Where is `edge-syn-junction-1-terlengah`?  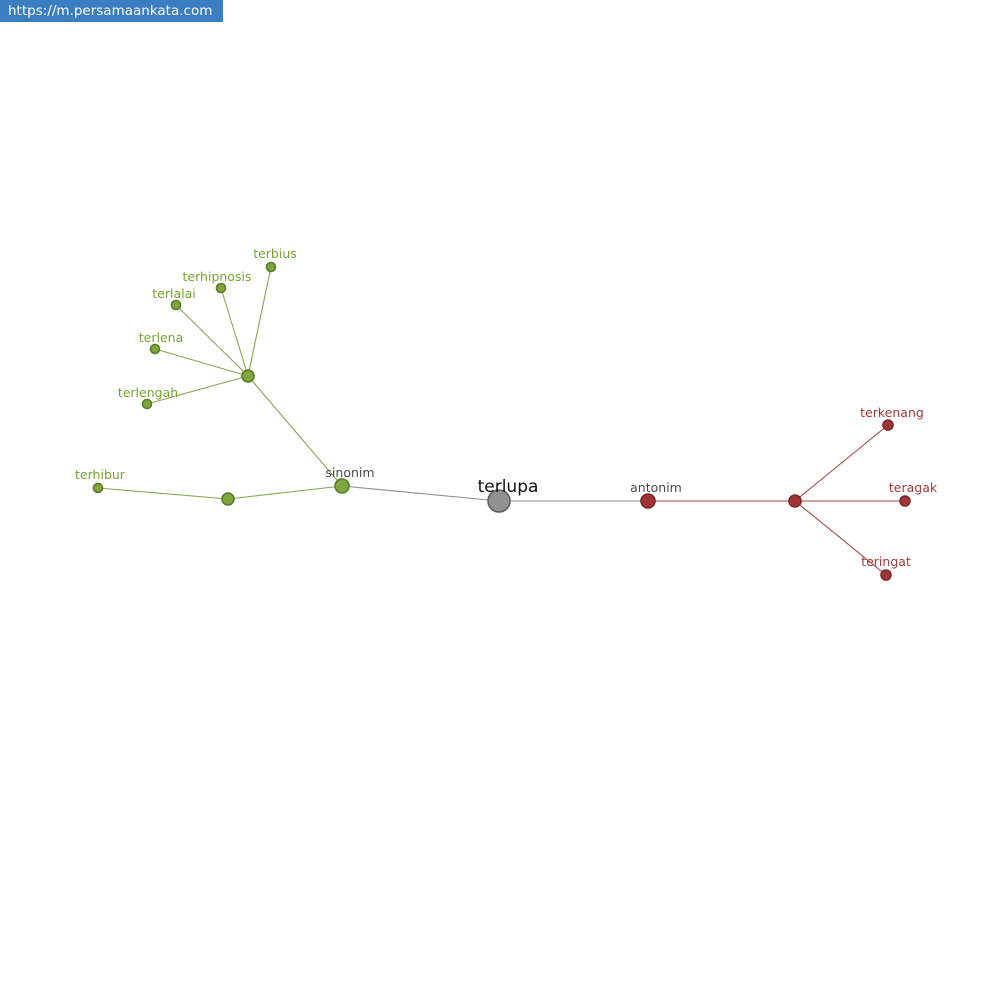
edge-syn-junction-1-terlengah is located at coordinates (197, 390).